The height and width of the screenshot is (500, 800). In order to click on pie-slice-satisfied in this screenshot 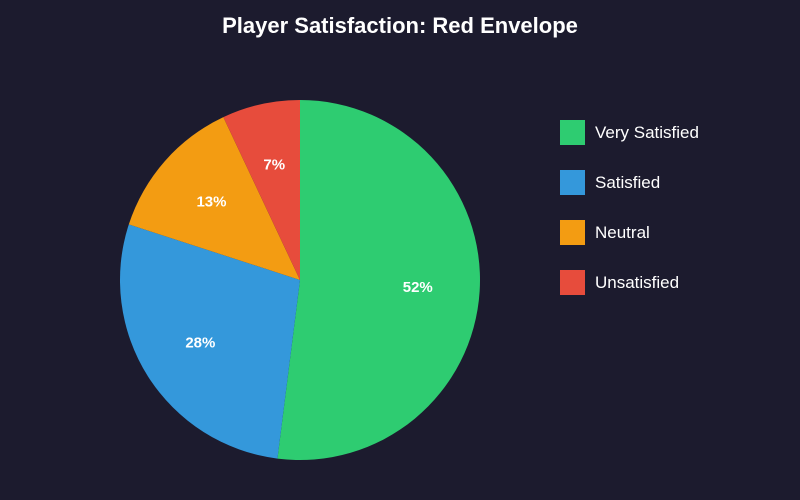, I will do `click(210, 341)`.